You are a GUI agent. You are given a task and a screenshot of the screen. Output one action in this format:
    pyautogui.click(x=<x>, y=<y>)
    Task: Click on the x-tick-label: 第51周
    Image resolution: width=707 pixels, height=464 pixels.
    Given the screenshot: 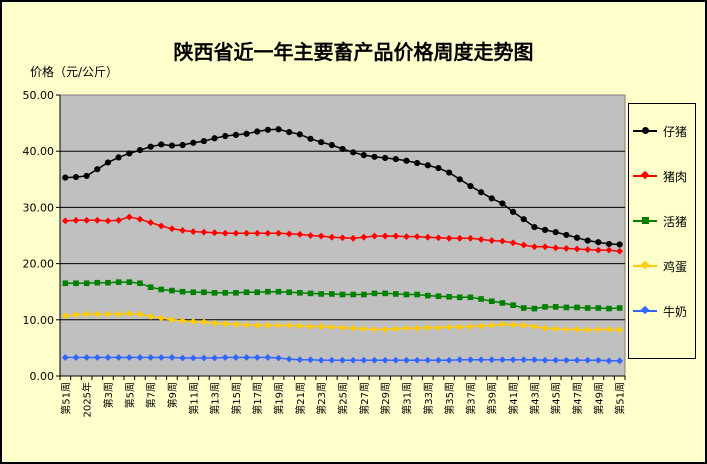 What is the action you would take?
    pyautogui.click(x=65, y=398)
    